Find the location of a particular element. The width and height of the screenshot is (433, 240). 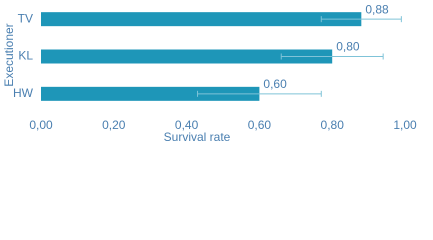

x-tick-label: 0,80 is located at coordinates (333, 125).